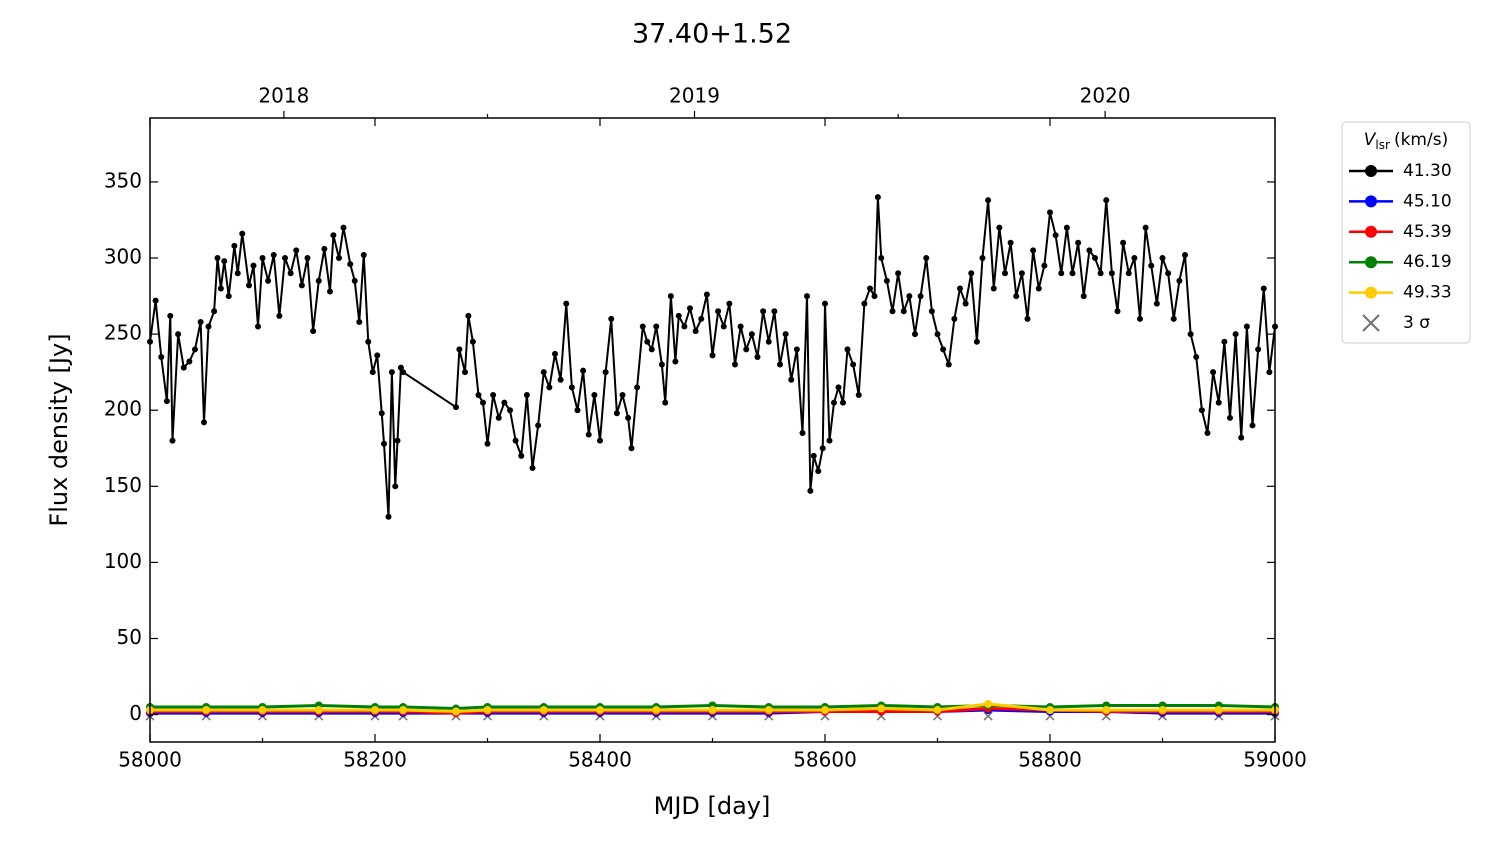  Describe the element at coordinates (1275, 760) in the screenshot. I see `x-tick-label: 59000` at that location.